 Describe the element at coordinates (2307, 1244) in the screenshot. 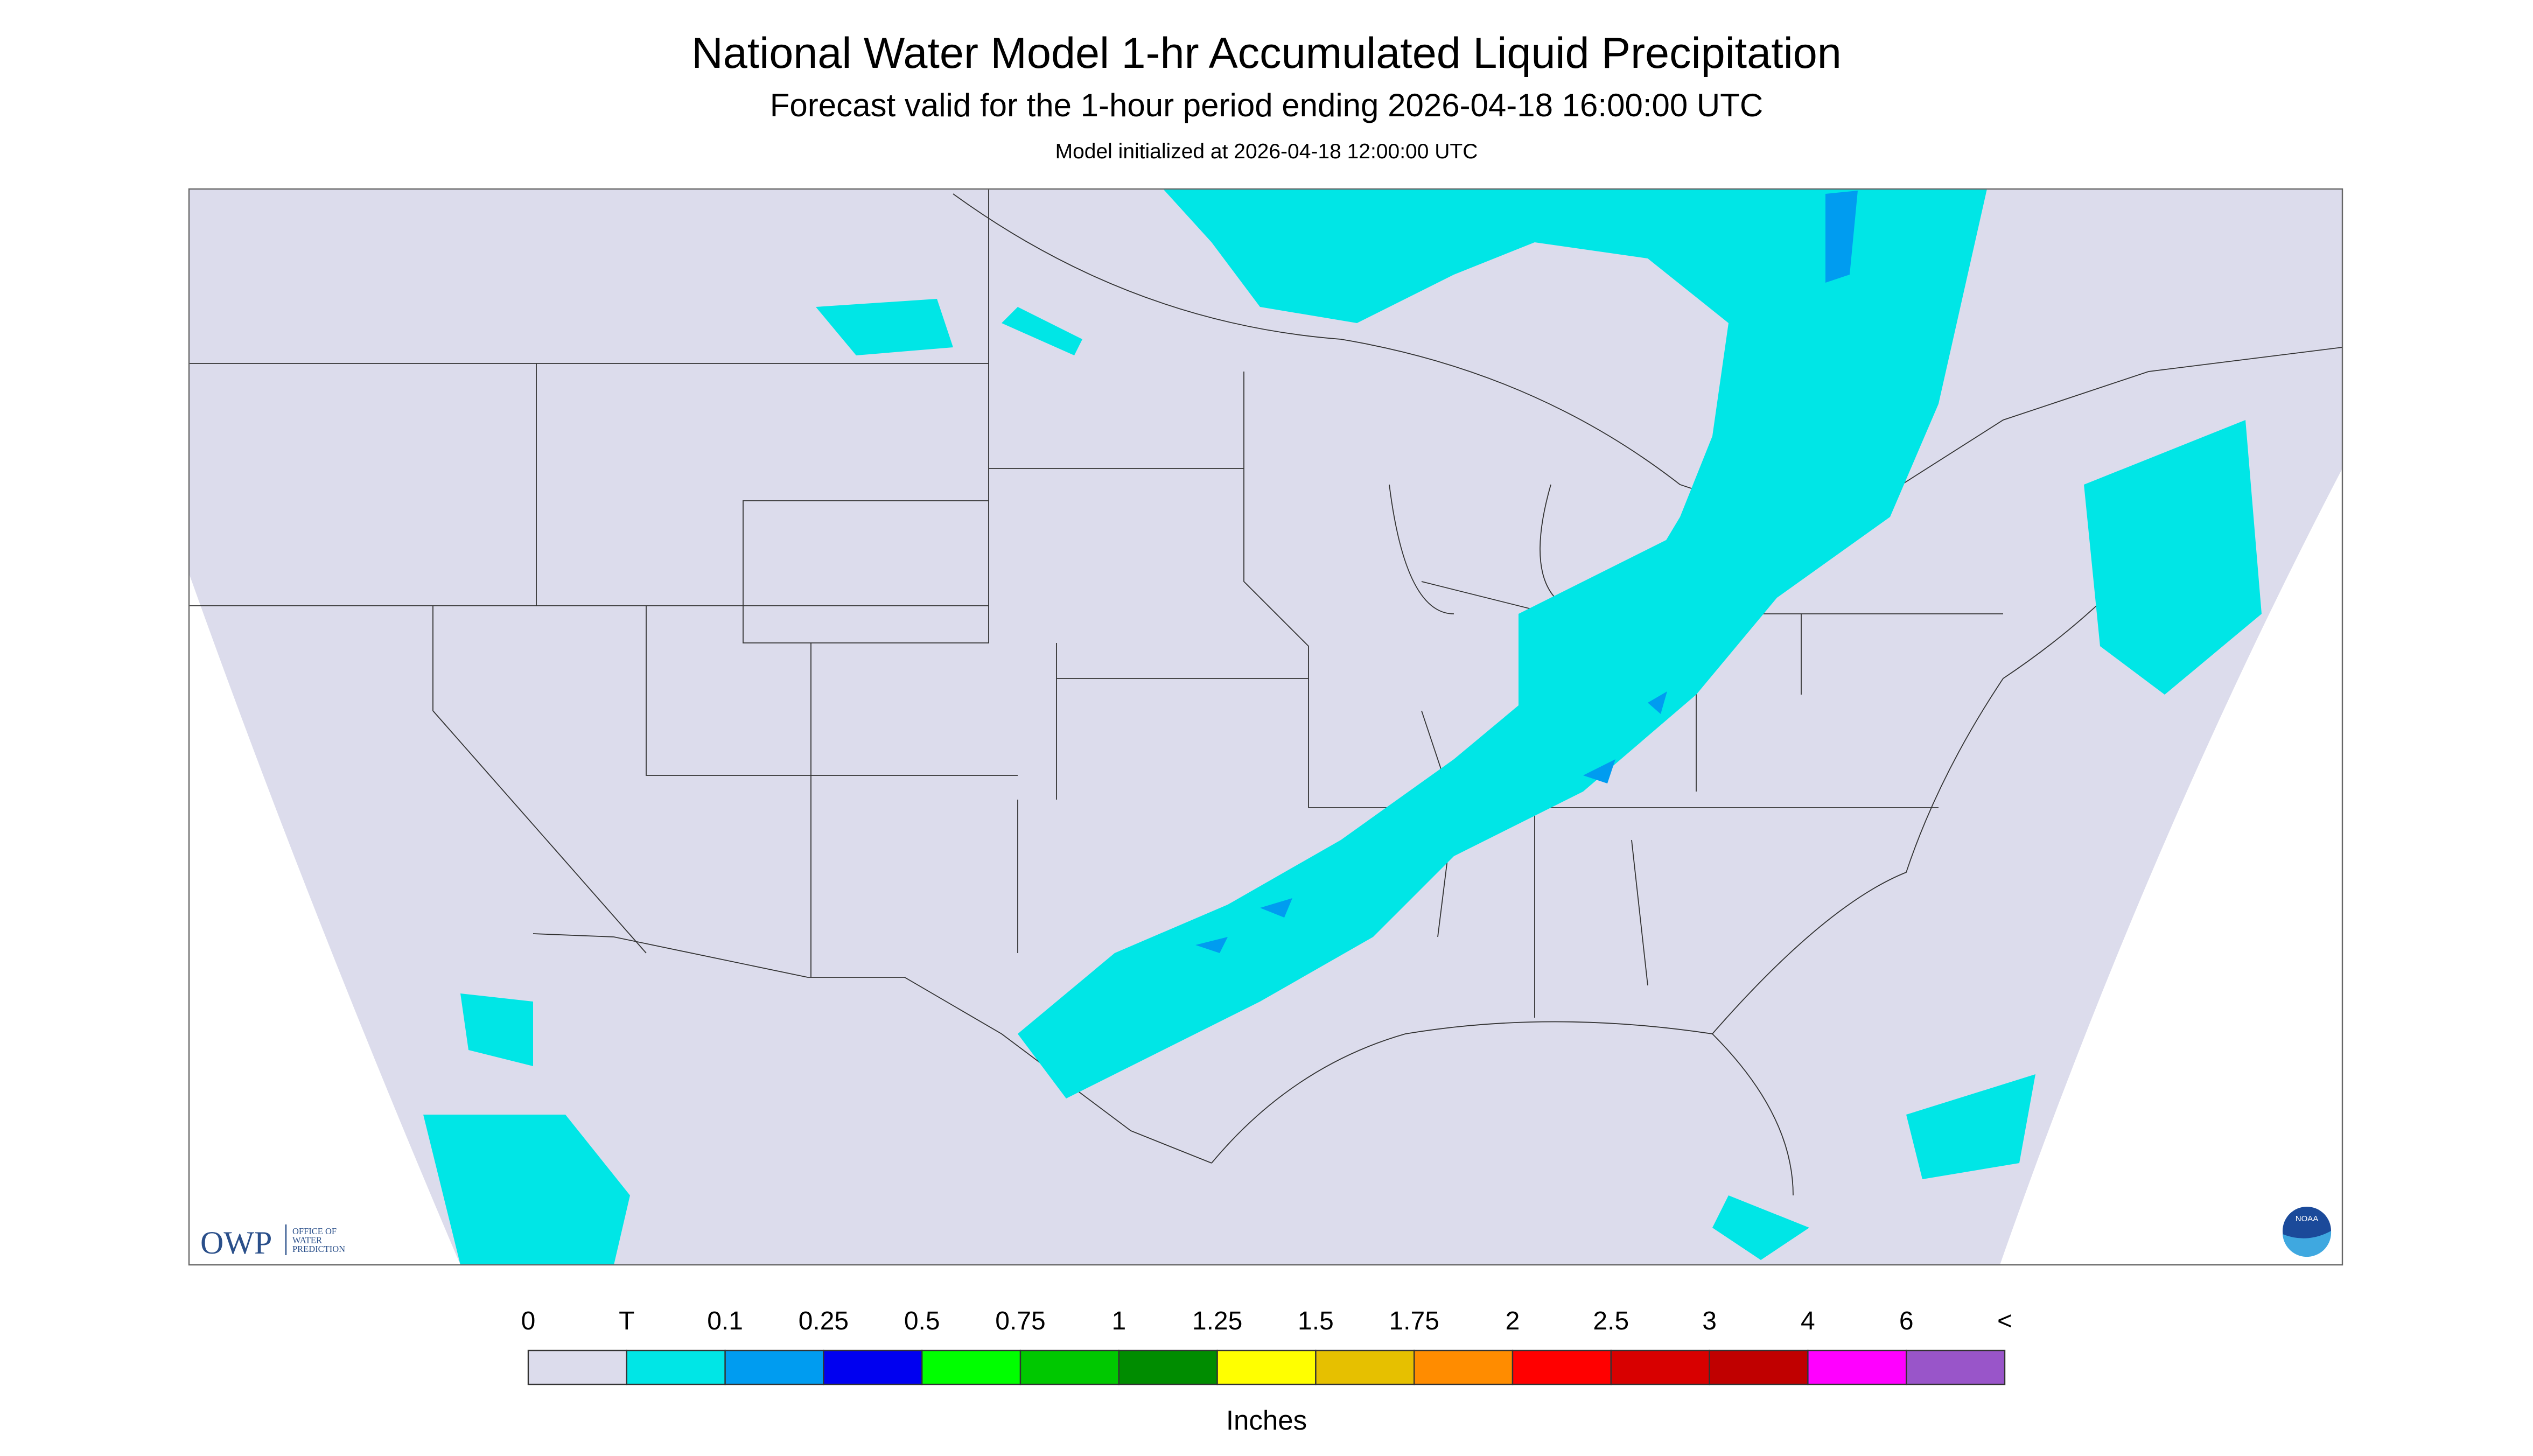

I see `noaa-wave` at that location.